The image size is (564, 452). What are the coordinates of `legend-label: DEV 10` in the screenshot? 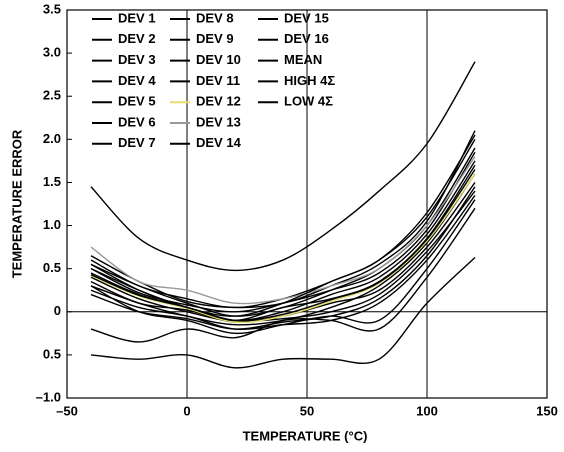 It's located at (218, 59).